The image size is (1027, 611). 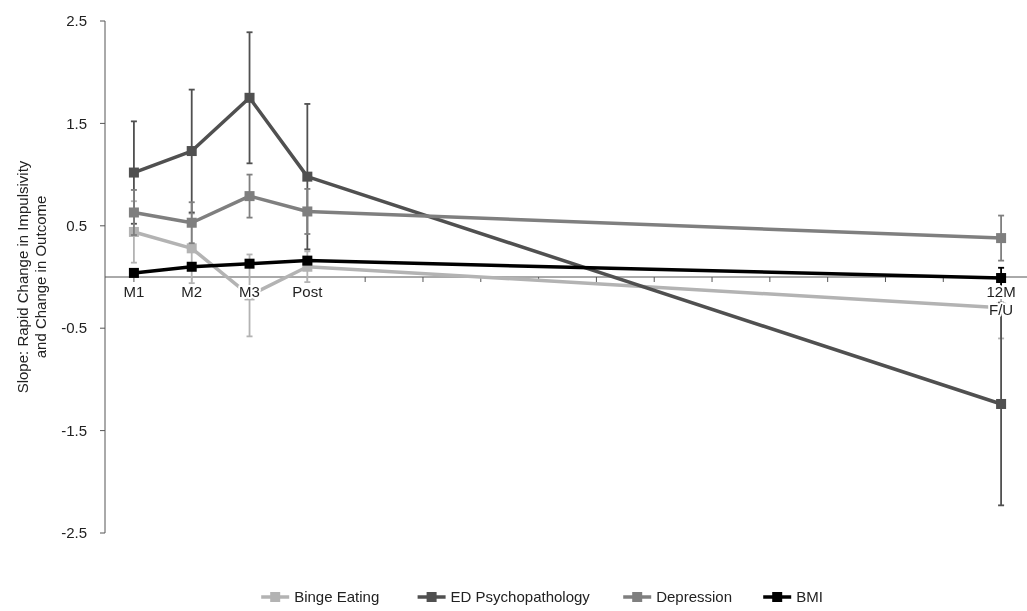 I want to click on y-tick-label: 0.5, so click(x=76, y=226).